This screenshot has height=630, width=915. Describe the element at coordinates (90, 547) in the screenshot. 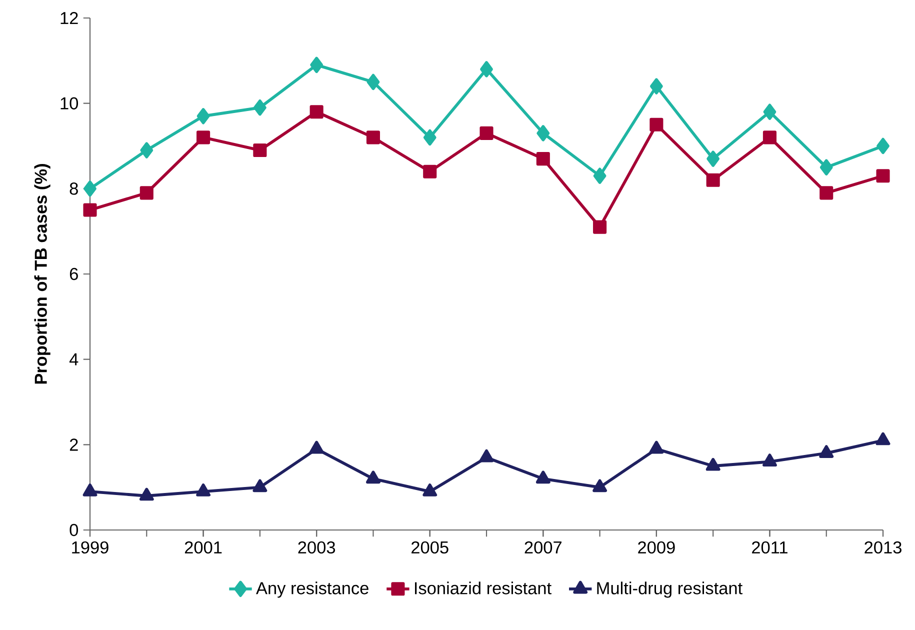

I see `x-tick-label: 1999` at that location.